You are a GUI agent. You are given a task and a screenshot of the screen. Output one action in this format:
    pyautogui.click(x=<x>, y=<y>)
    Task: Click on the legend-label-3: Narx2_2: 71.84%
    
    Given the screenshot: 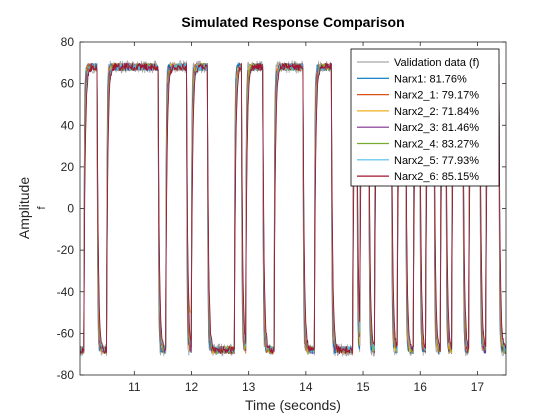 What is the action you would take?
    pyautogui.click(x=436, y=112)
    